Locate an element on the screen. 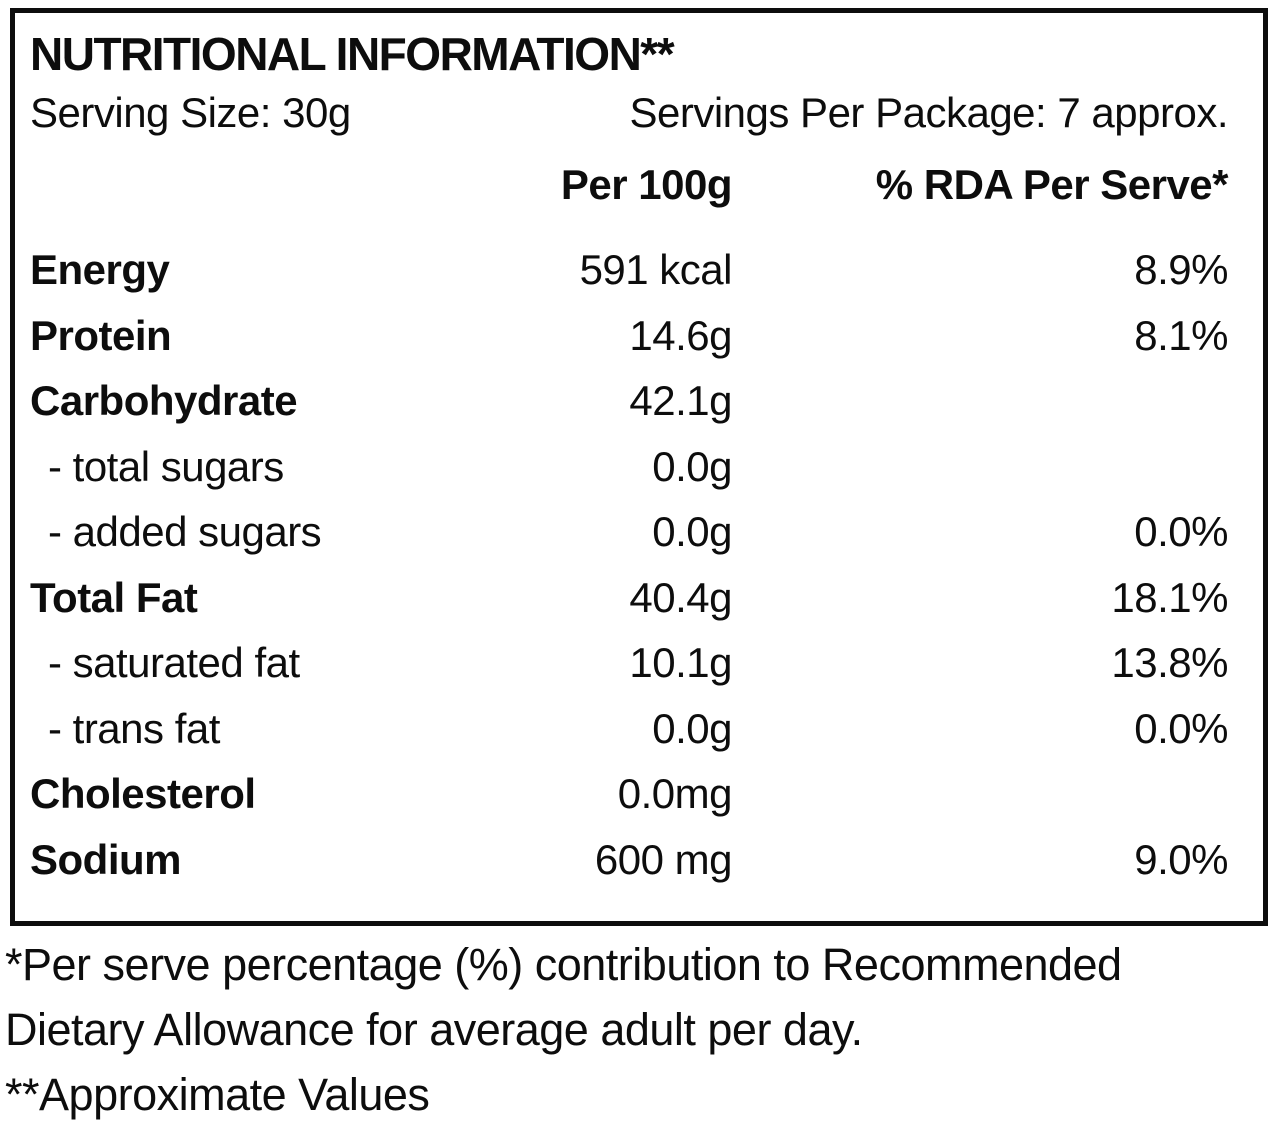 The height and width of the screenshot is (1144, 1280). table-row: Cholesterol 0.0mg is located at coordinates (629, 794).